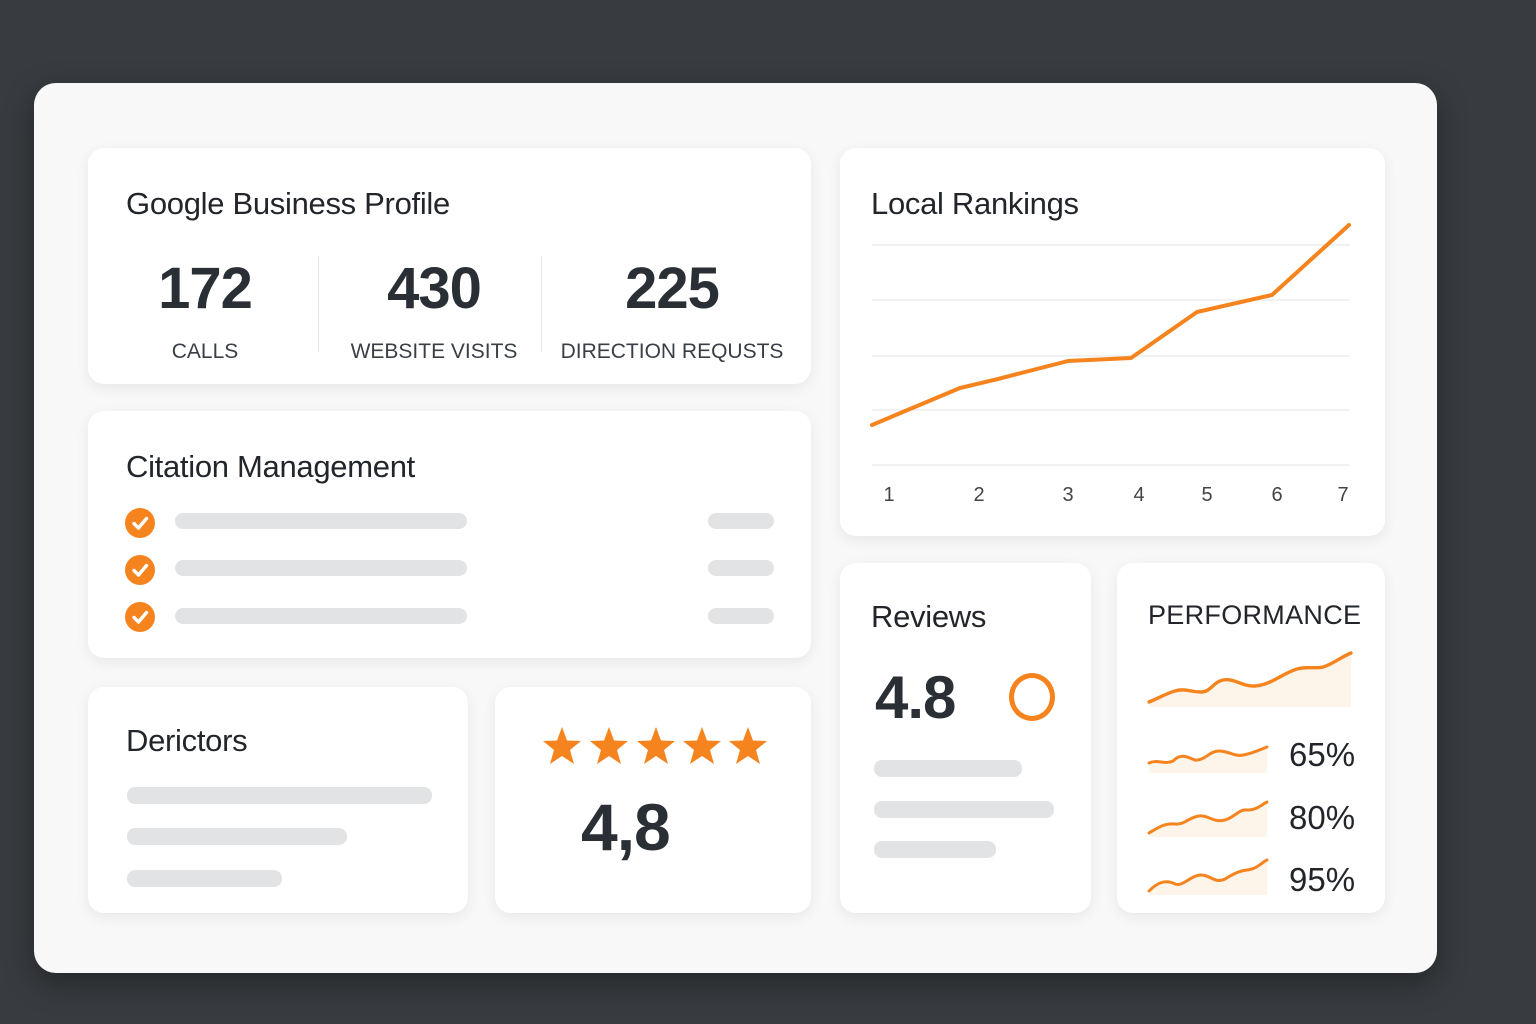 This screenshot has width=1536, height=1024. I want to click on stat-label: DIRECTION REQUSTS, so click(672, 351).